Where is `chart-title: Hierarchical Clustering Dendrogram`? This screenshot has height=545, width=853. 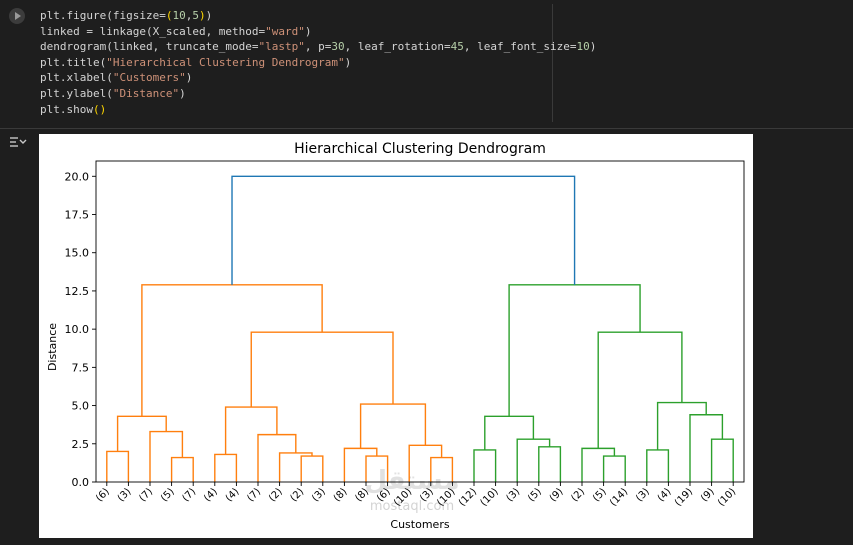
chart-title: Hierarchical Clustering Dendrogram is located at coordinates (420, 149).